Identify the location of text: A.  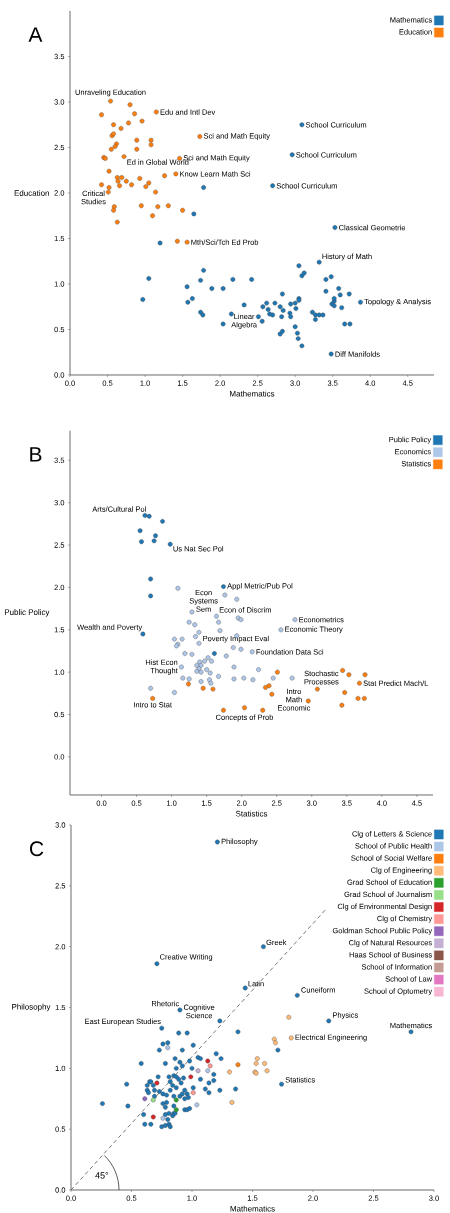
(35, 34).